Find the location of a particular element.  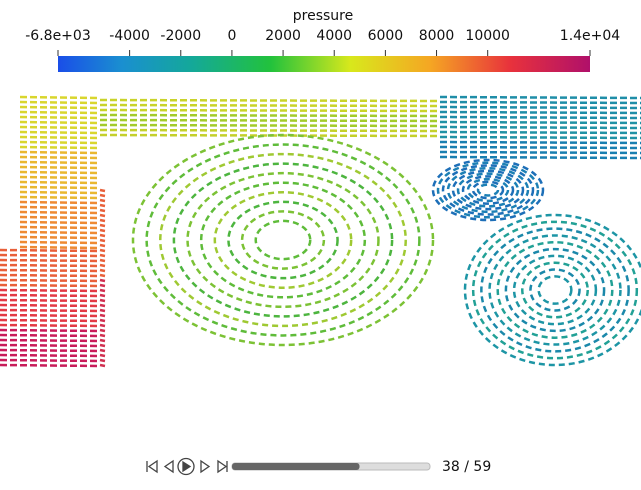

colorbar-tick-label: 2000 is located at coordinates (283, 36).